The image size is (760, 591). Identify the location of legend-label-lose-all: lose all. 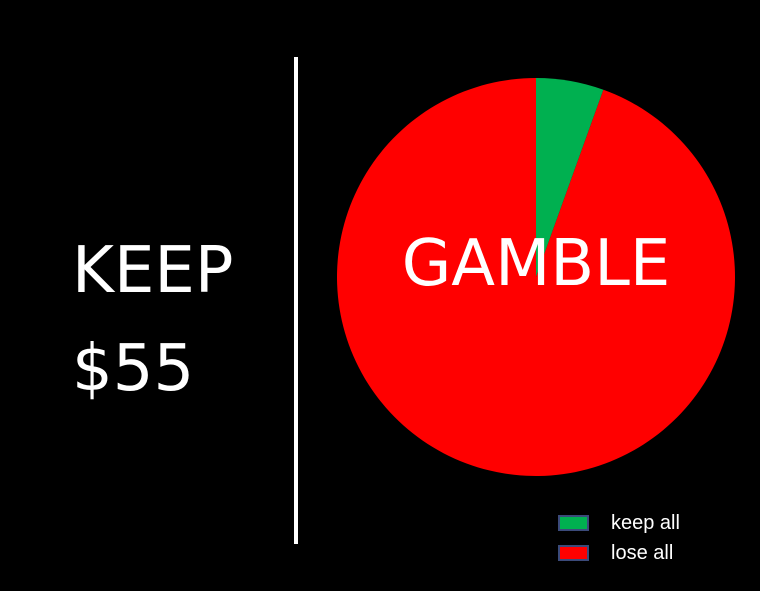
(642, 552).